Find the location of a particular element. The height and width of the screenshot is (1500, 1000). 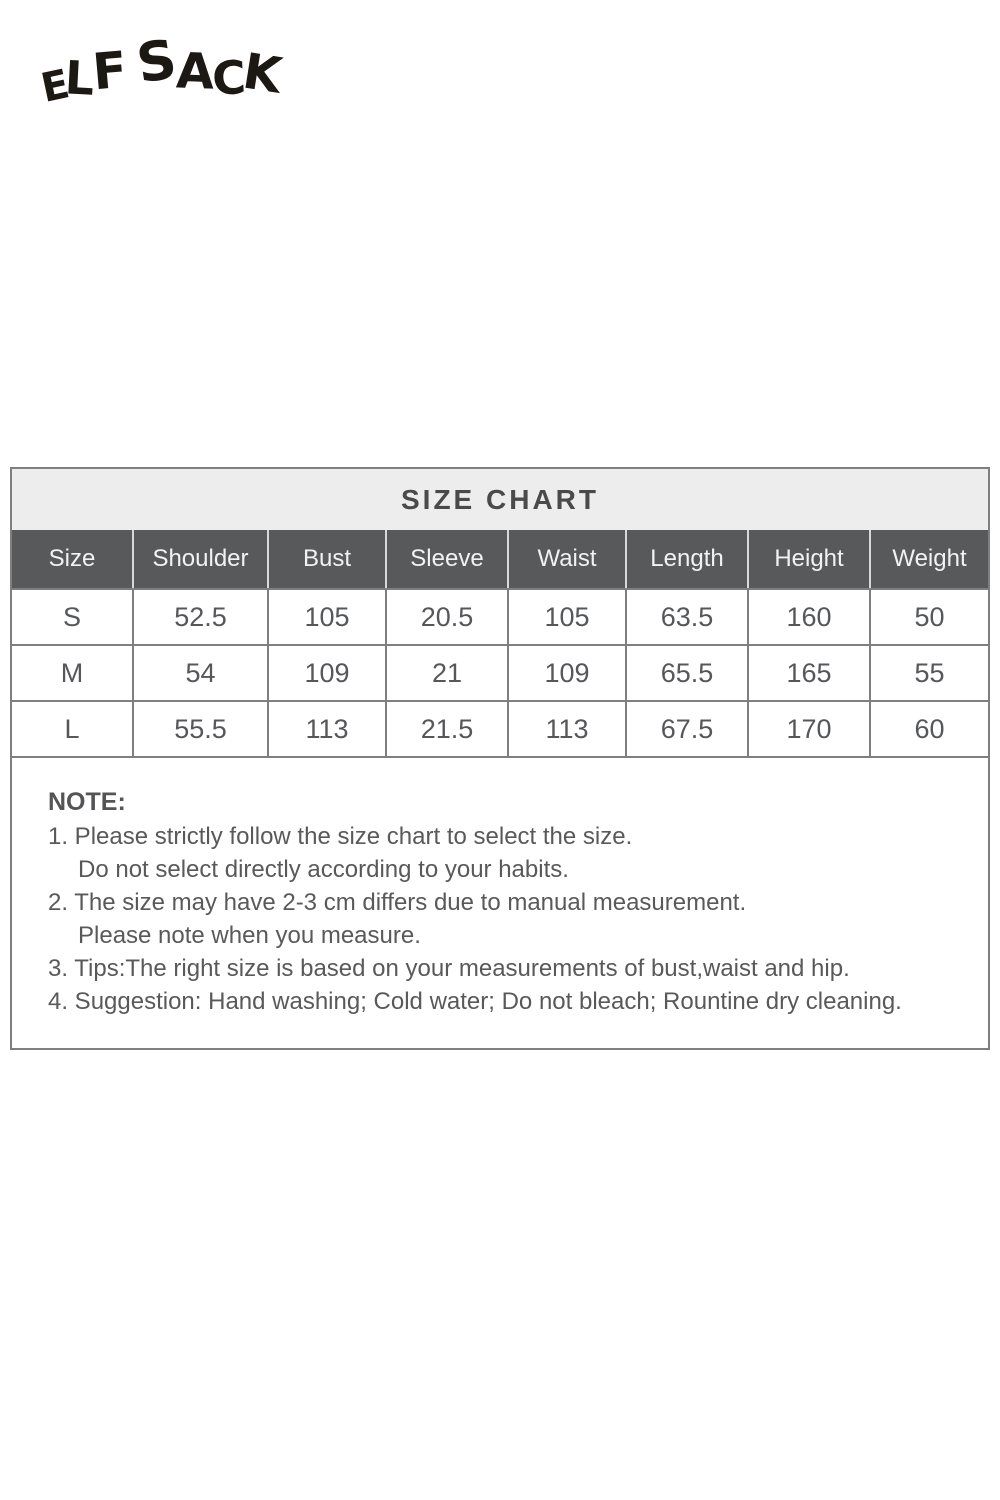

table-cell: 63.5 is located at coordinates (686, 617).